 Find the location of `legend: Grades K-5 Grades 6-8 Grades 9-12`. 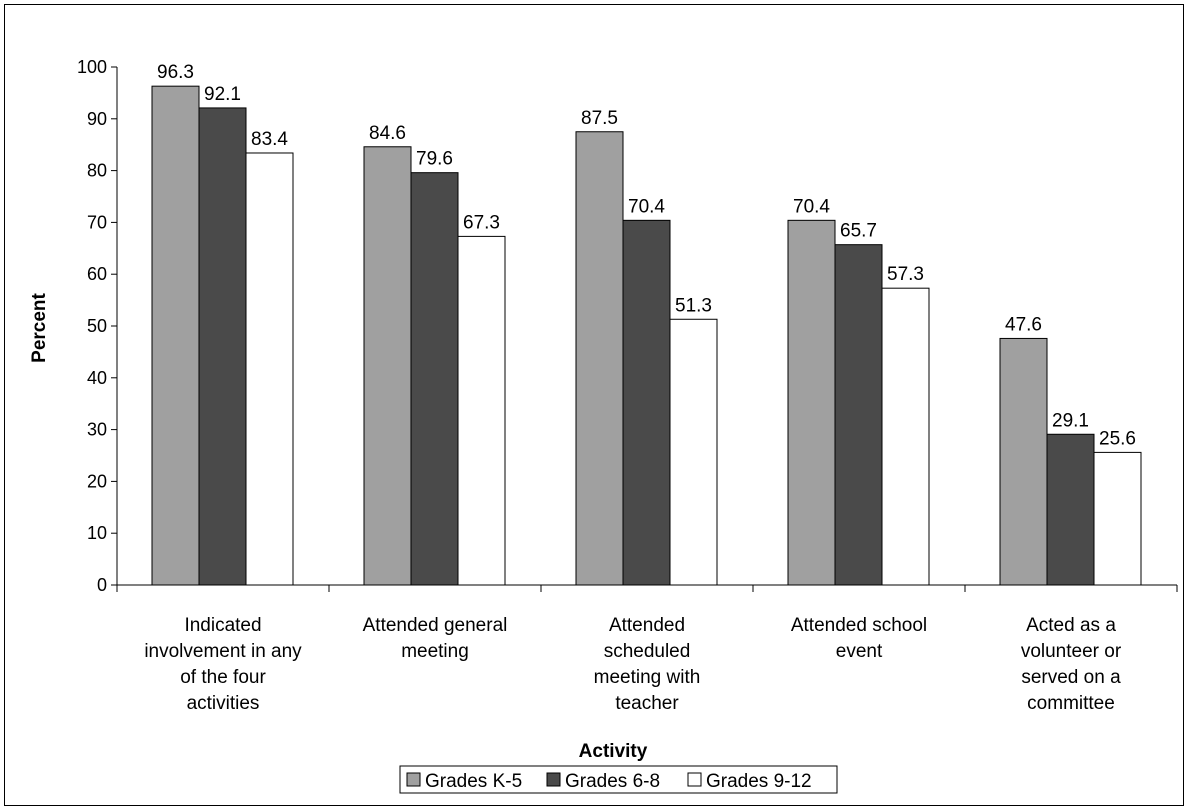

legend: Grades K-5 Grades 6-8 Grades 9-12 is located at coordinates (618, 779).